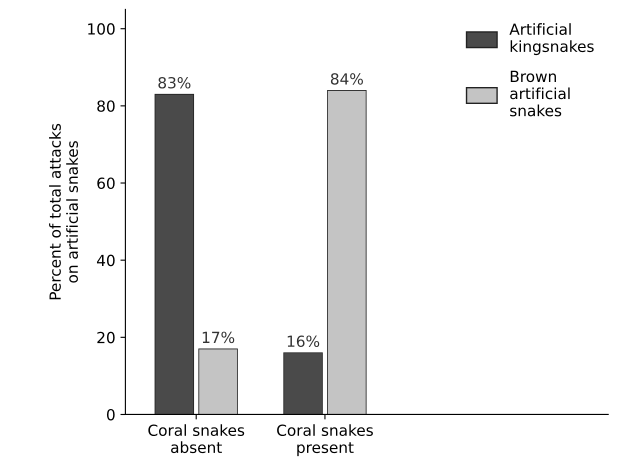  Describe the element at coordinates (174, 82) in the screenshot. I see `data-label: 83%` at that location.